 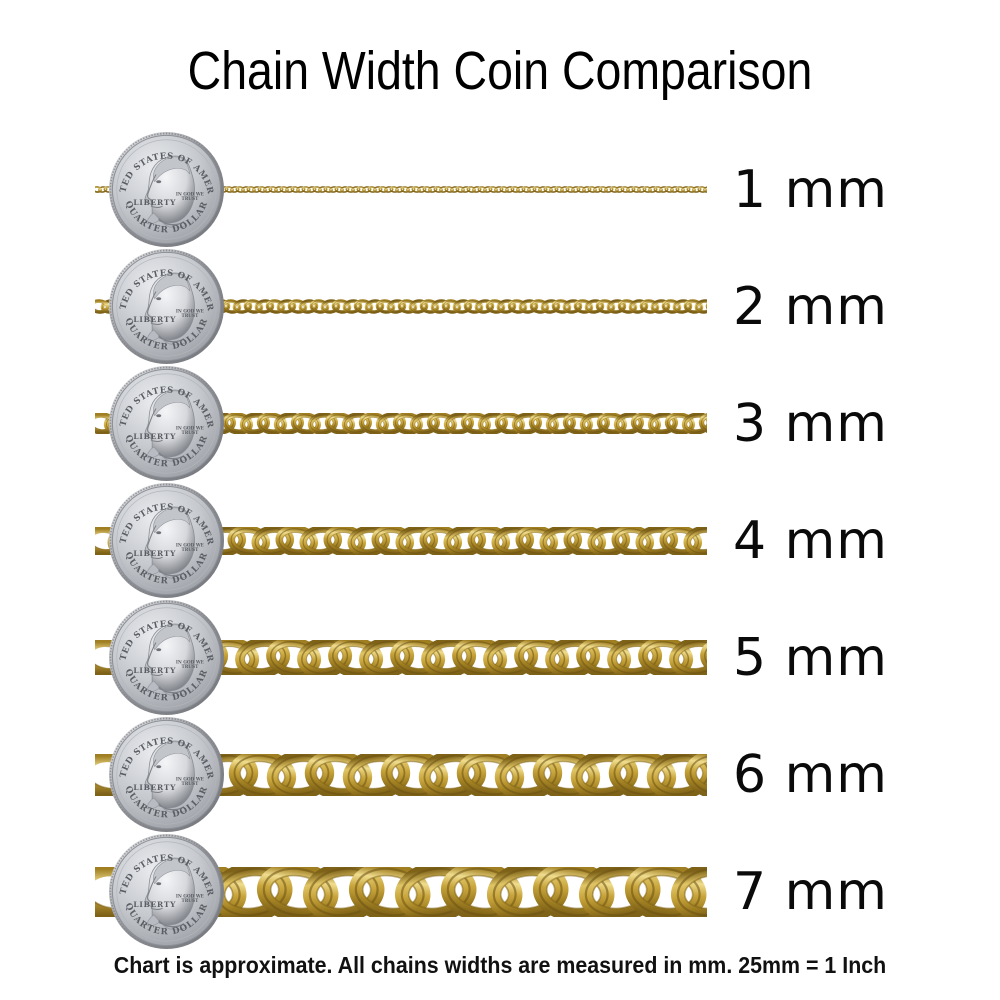 I want to click on chain-width-label: 7 mm, so click(x=810, y=891).